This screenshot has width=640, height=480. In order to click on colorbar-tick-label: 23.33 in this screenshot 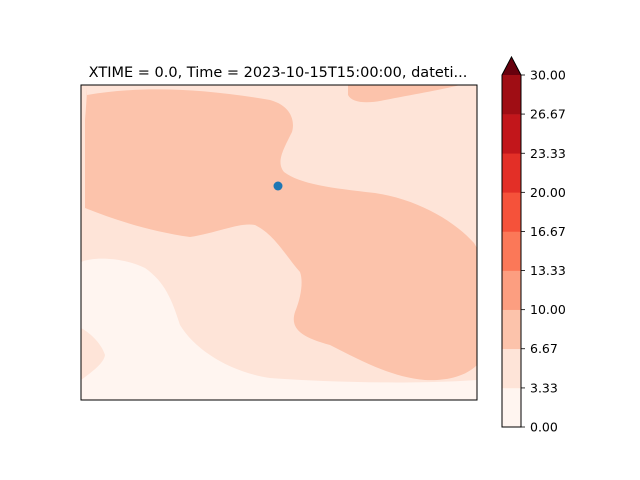, I will do `click(548, 153)`.